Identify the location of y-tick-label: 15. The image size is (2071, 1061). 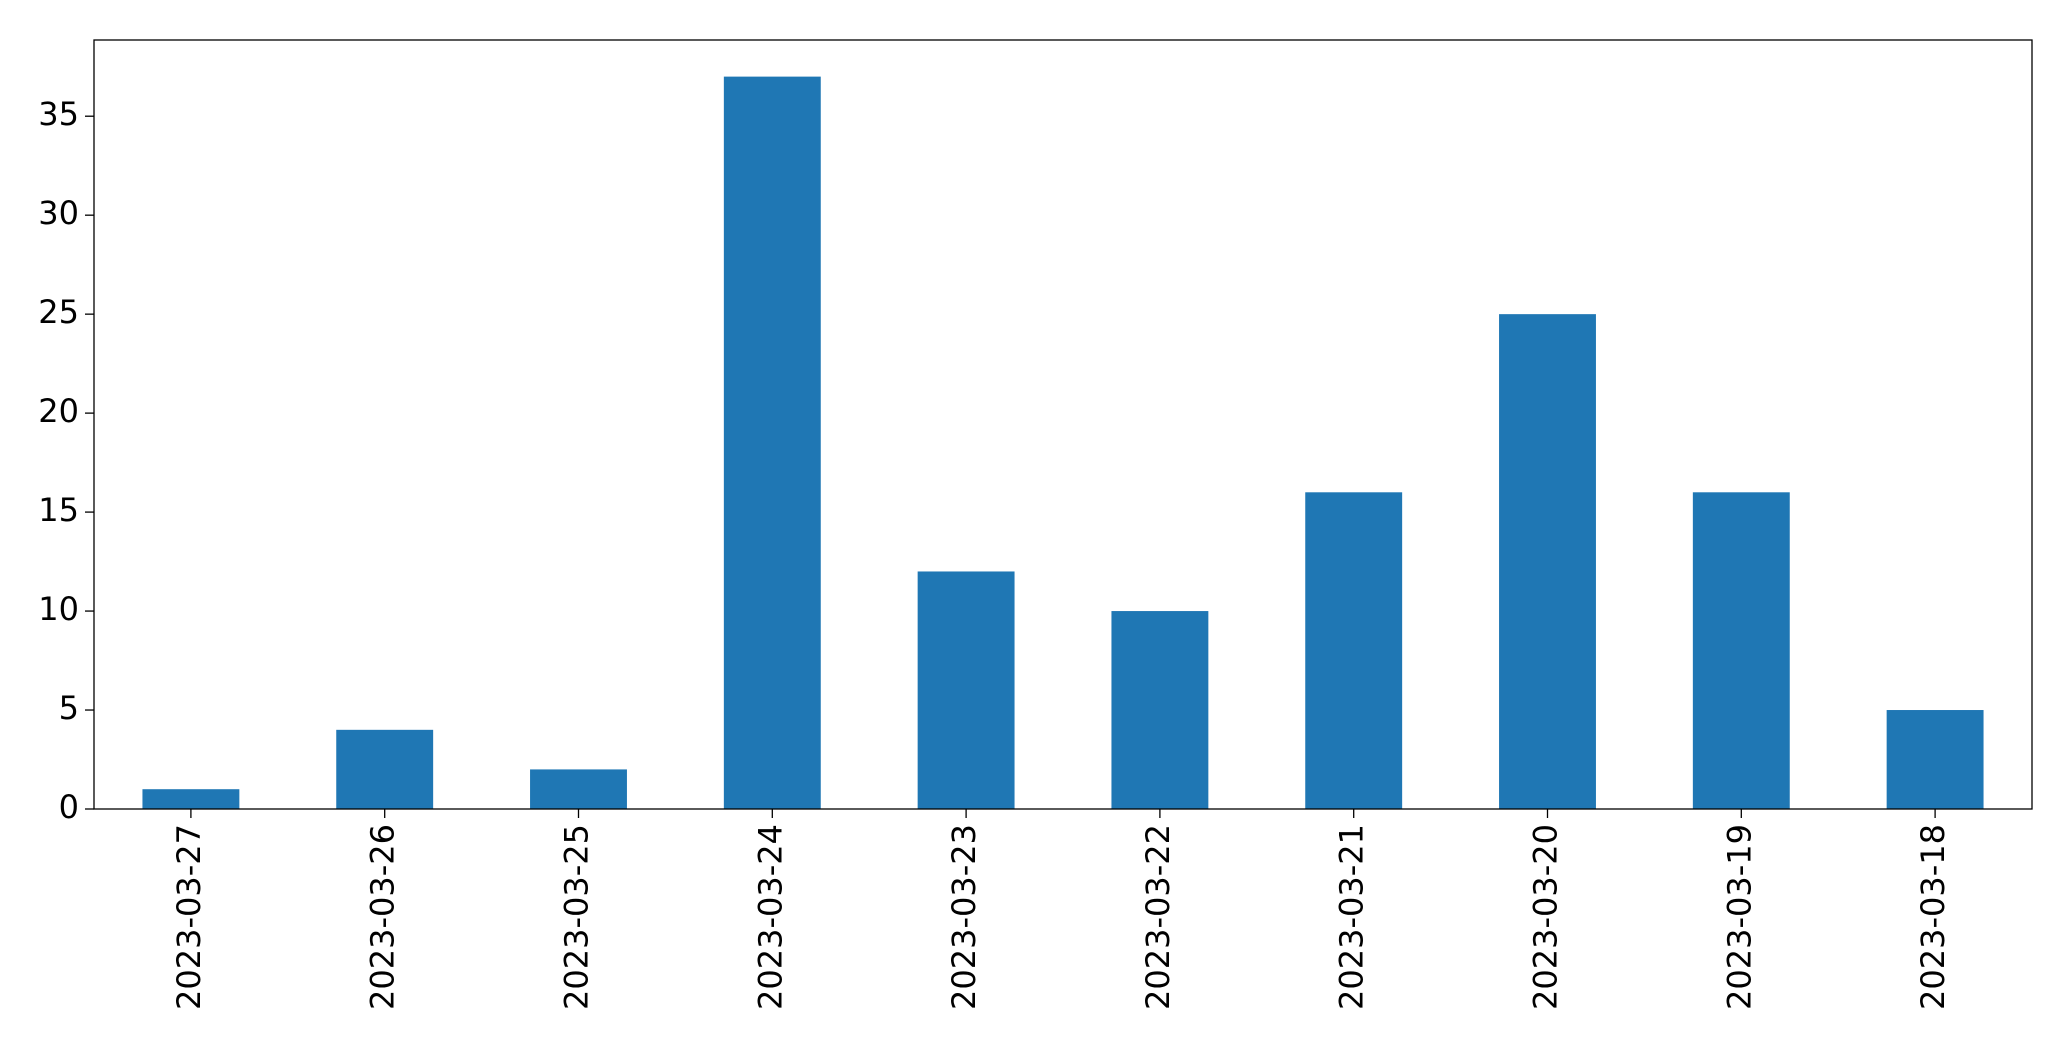
(58, 510).